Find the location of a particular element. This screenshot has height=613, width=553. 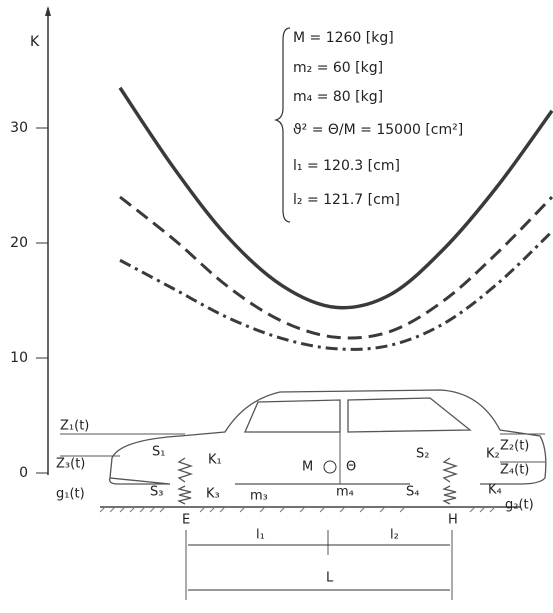

diagram-label: Z₃(t) is located at coordinates (70, 464).